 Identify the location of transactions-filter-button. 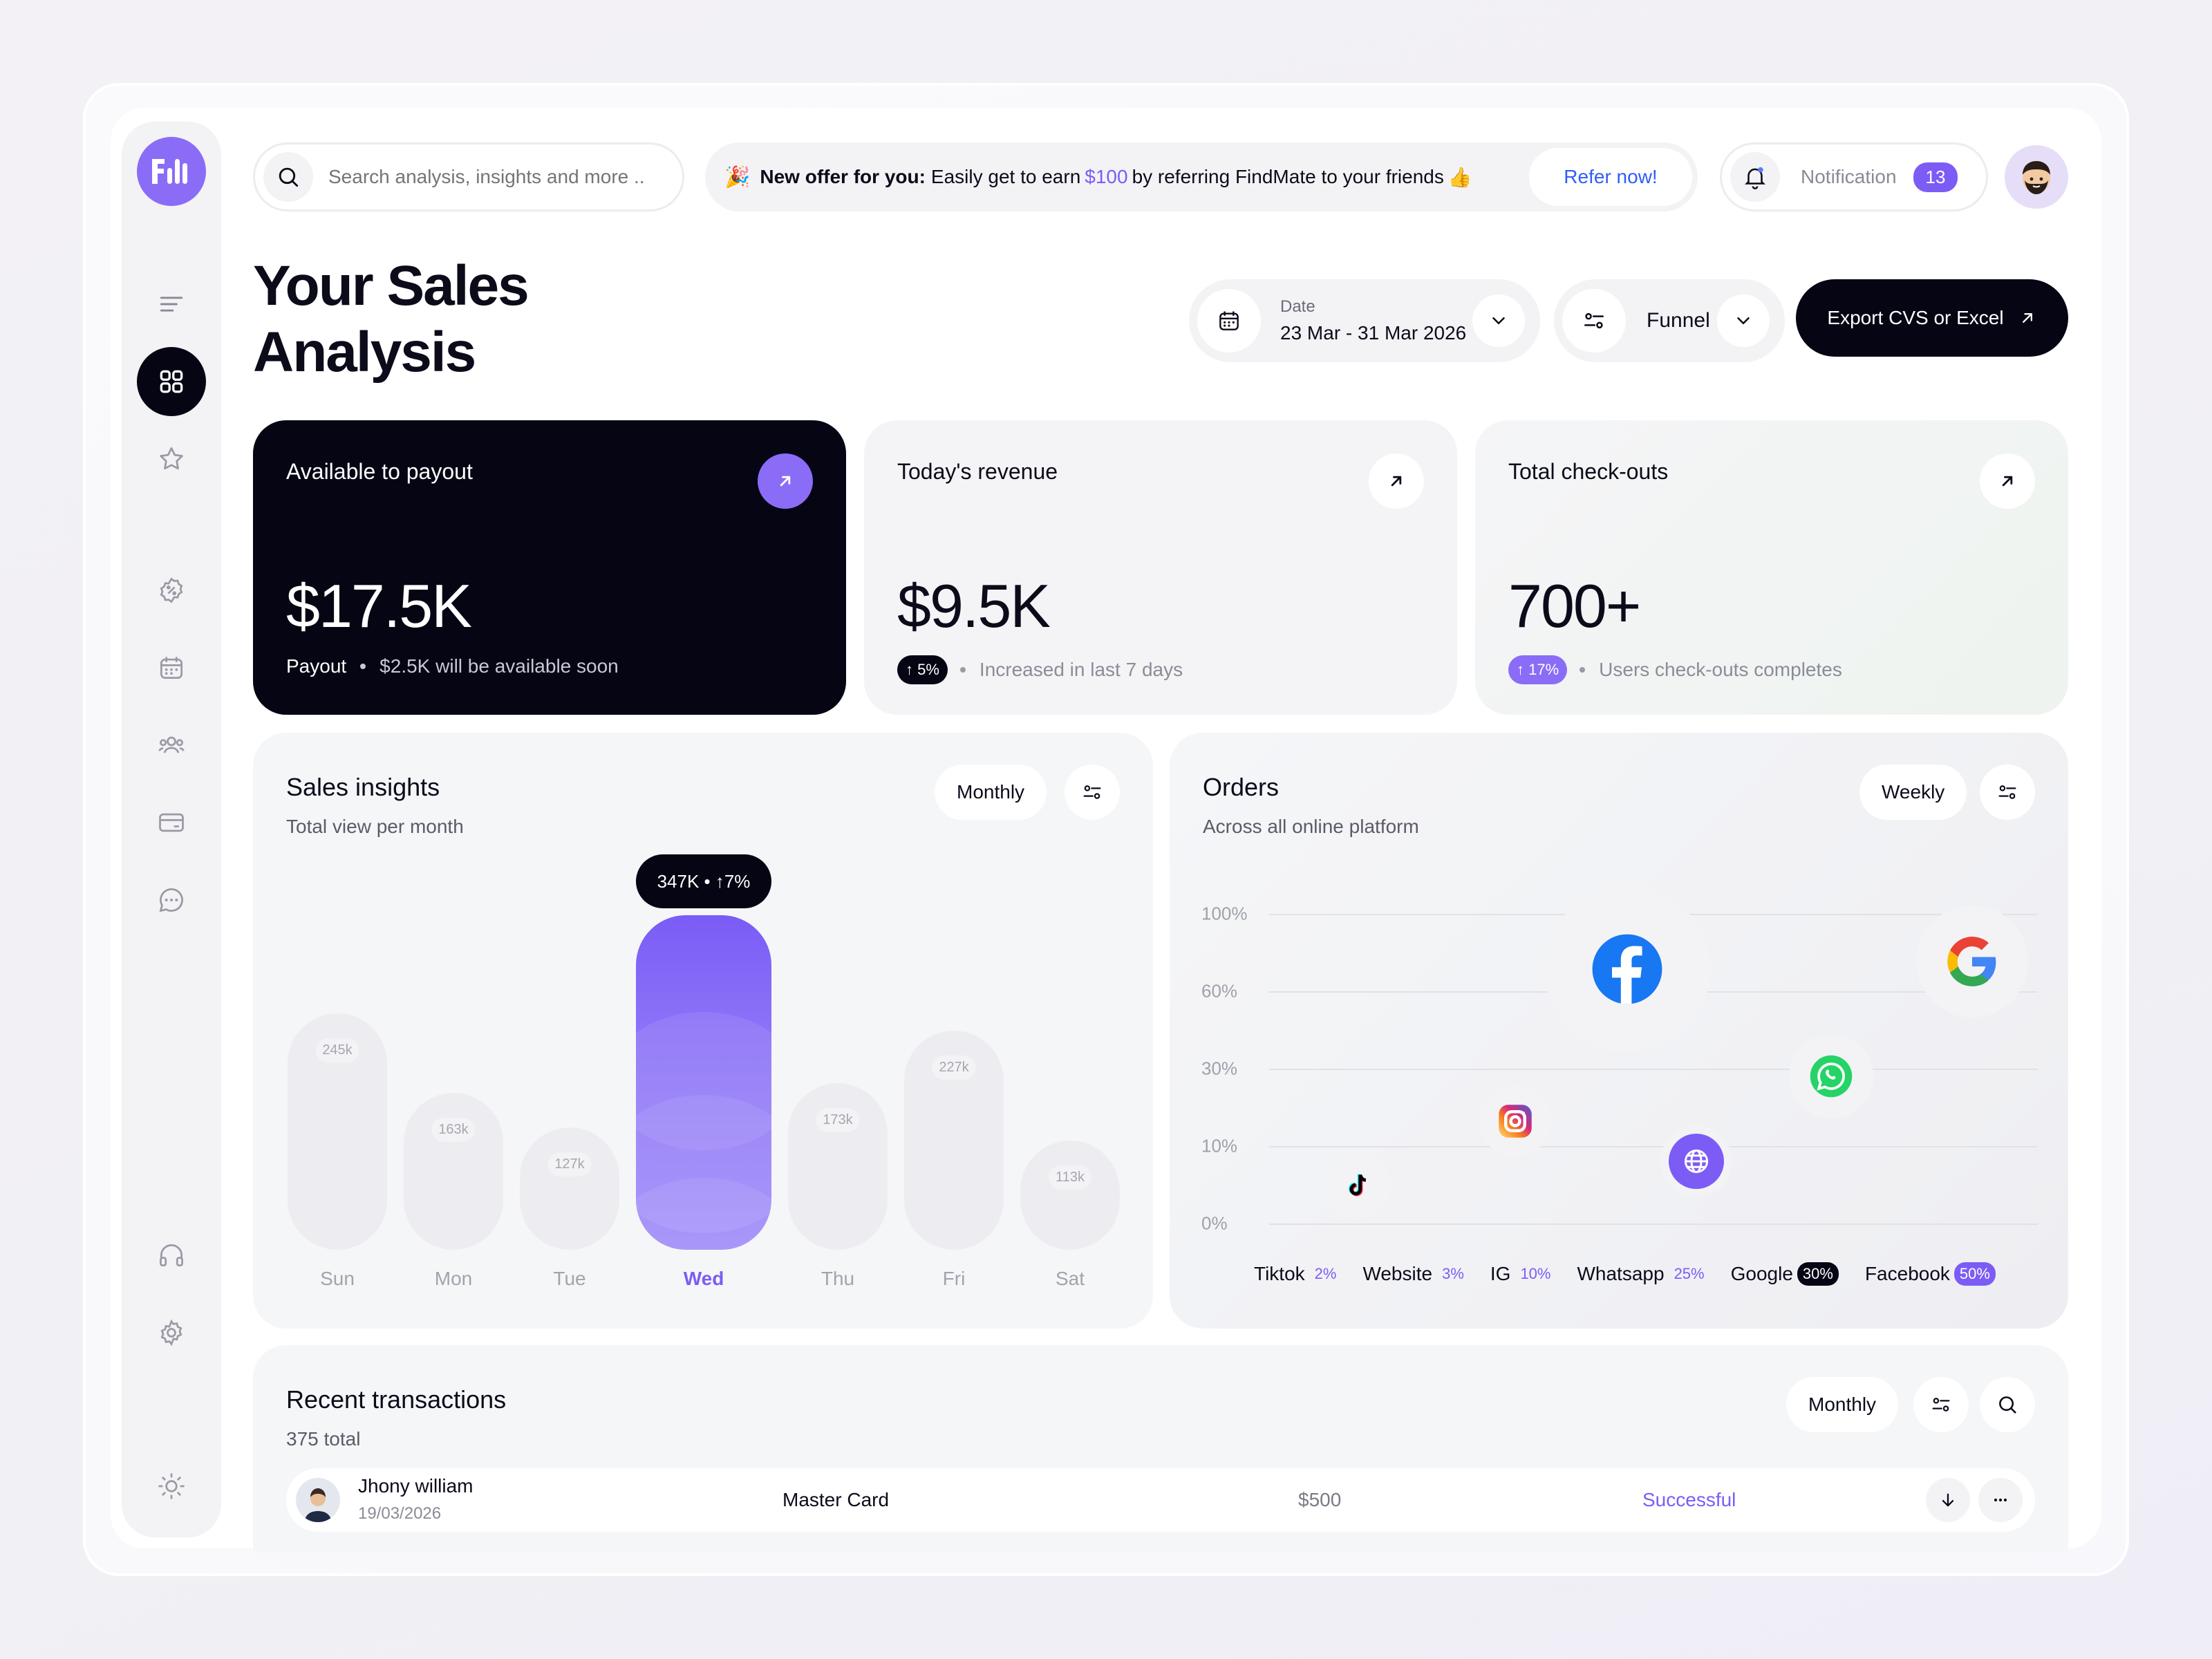
(1941, 1405).